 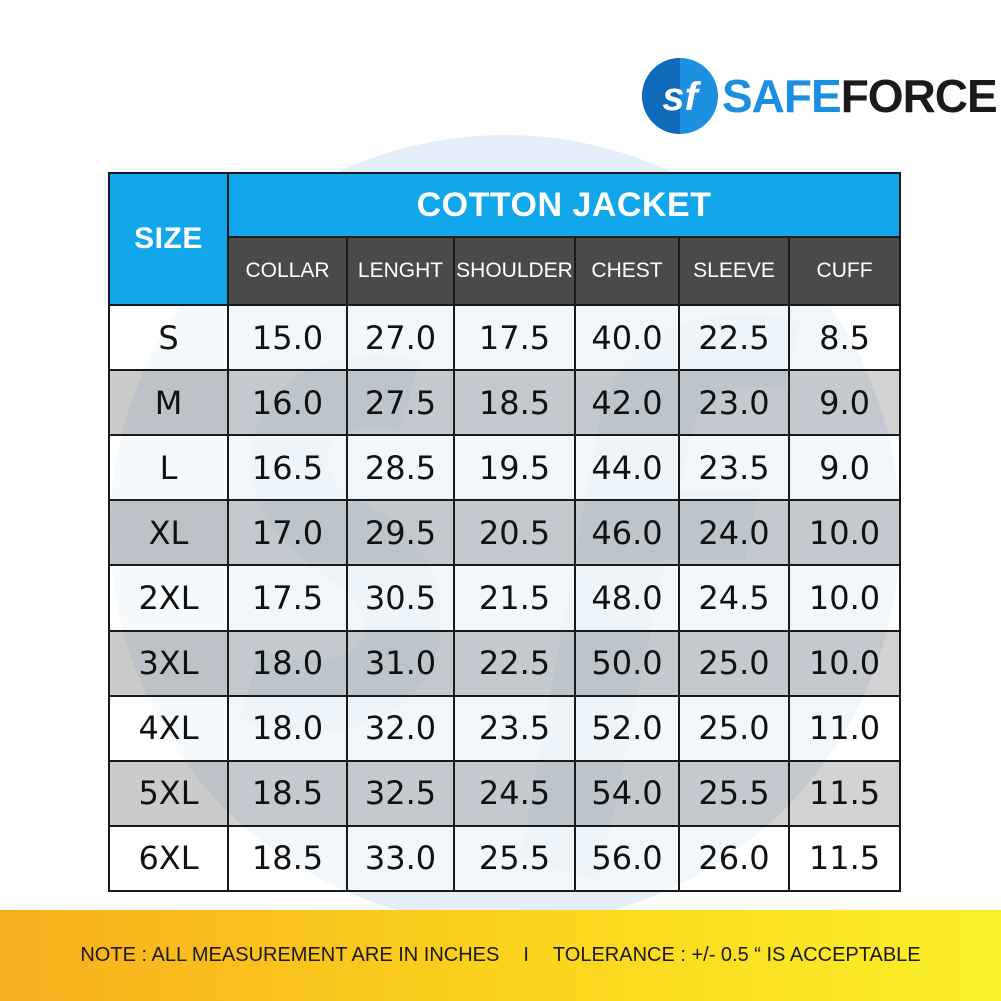 I want to click on brand-logo: sf SAFEFORCE, so click(x=819, y=98).